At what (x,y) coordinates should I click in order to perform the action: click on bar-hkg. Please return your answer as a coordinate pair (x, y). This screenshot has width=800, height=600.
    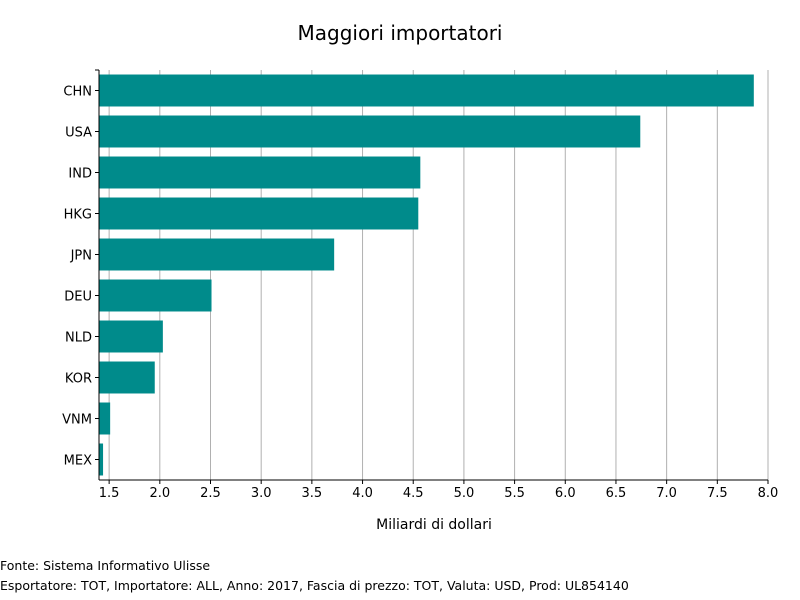
    Looking at the image, I should click on (259, 213).